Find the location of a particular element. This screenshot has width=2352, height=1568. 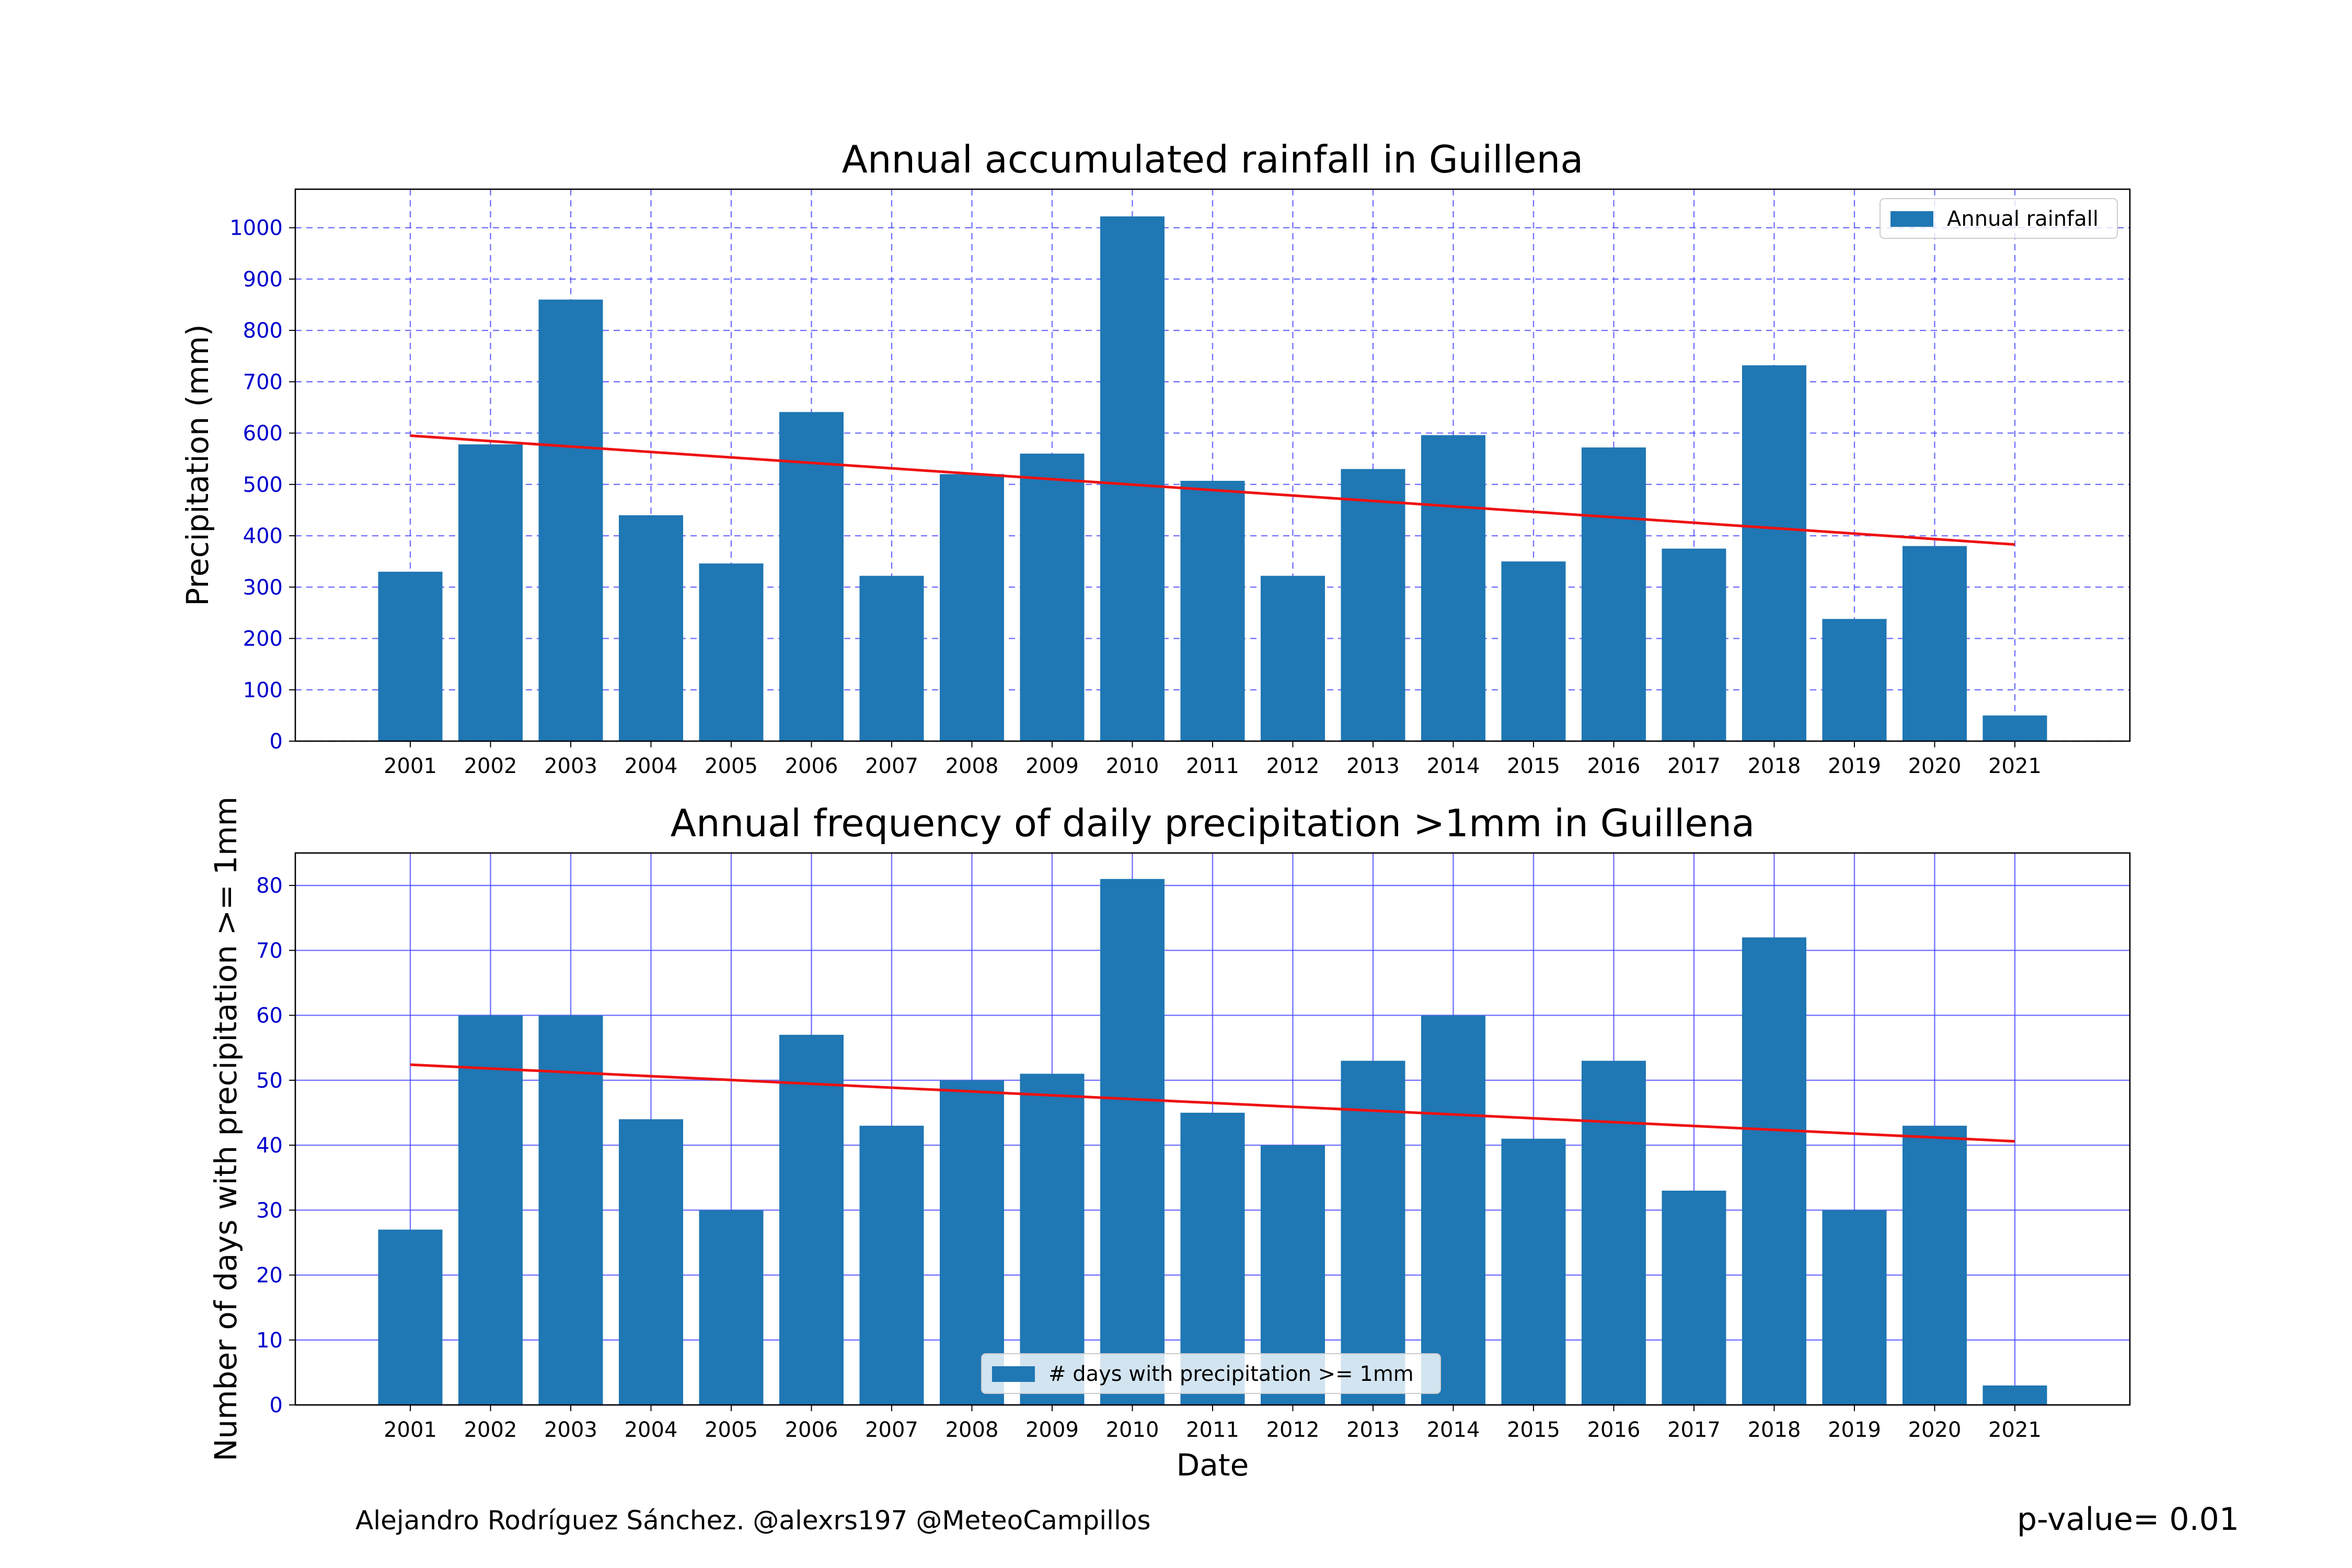

y-tick-label: 30 is located at coordinates (269, 1210).